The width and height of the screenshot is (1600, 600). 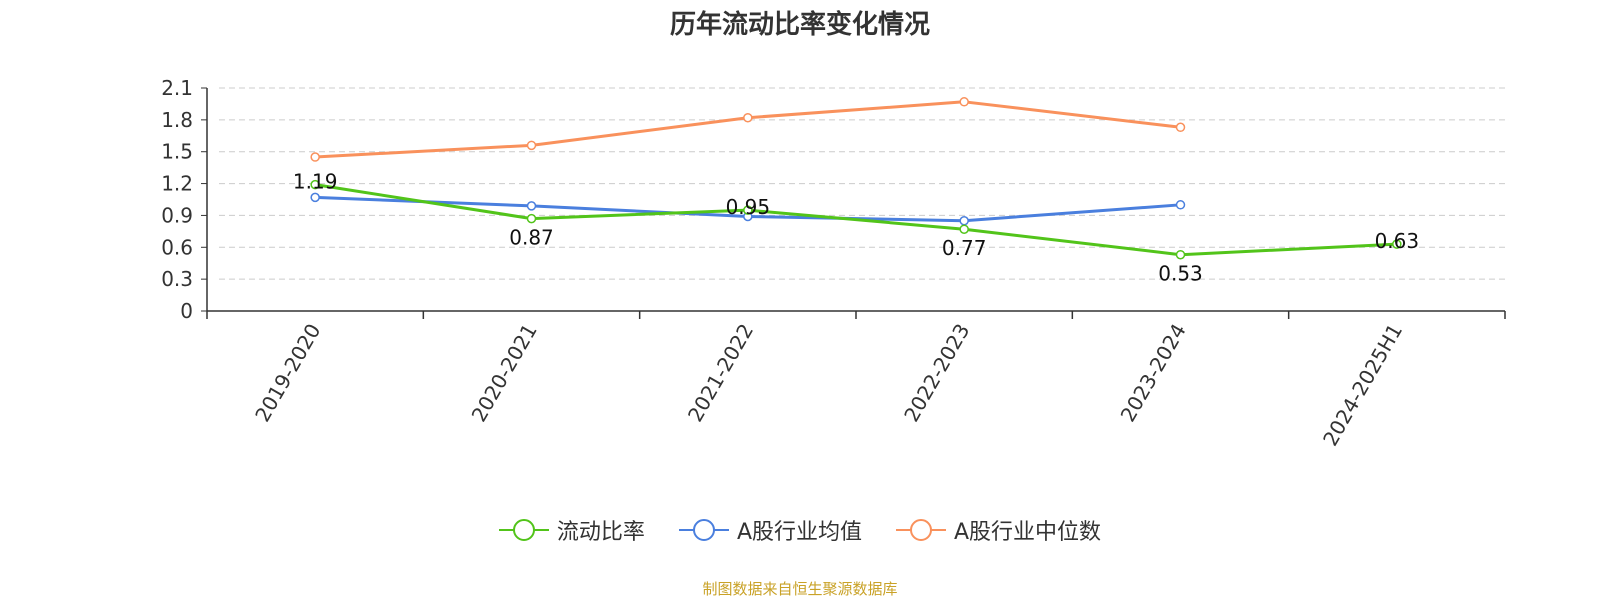 I want to click on data-label: 0.77, so click(x=964, y=248).